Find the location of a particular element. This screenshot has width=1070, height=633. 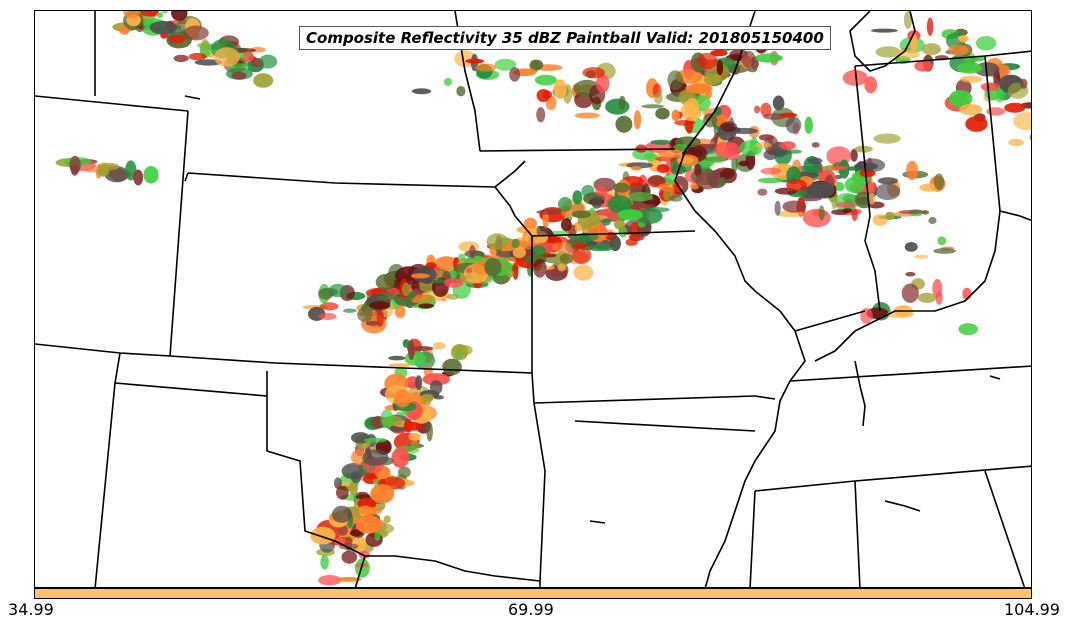

boundary-mn-ia is located at coordinates (577, 150).